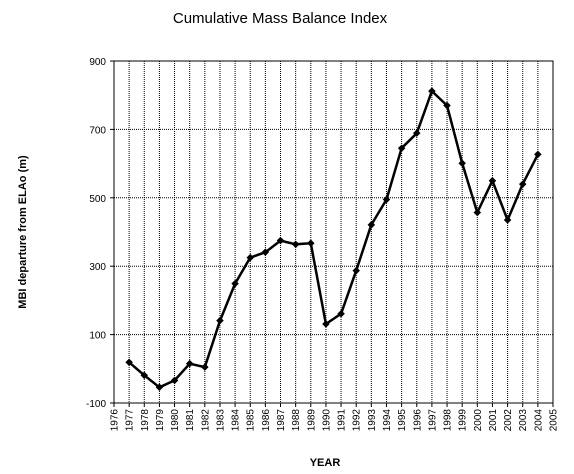 The image size is (574, 474). I want to click on x-tick-label: 1997, so click(432, 420).